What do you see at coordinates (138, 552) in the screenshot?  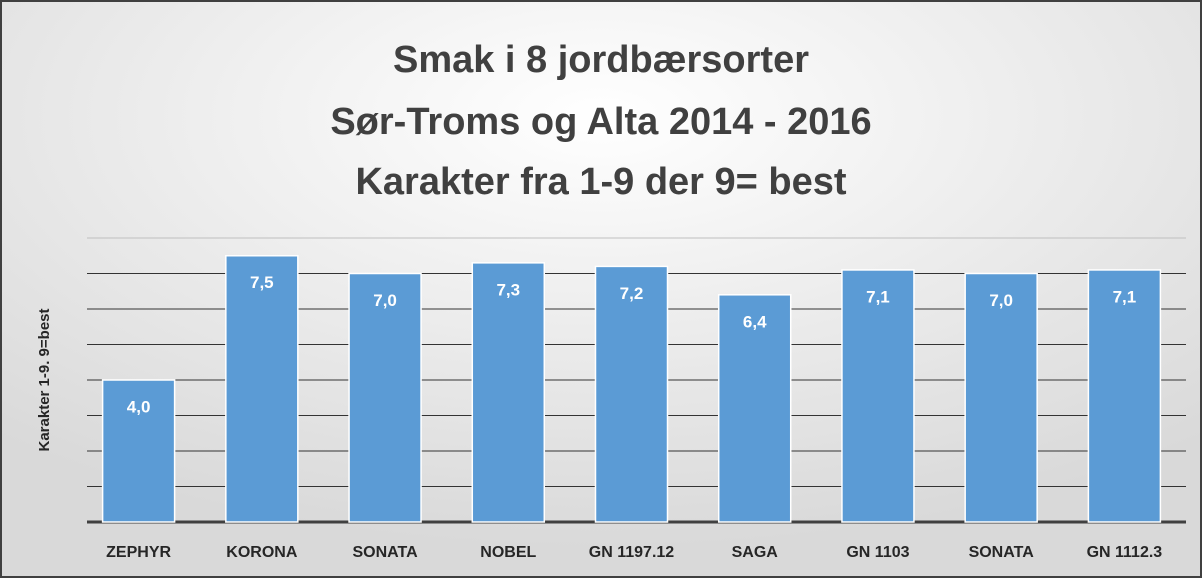 I see `x-tick-label: ZEPHYR` at bounding box center [138, 552].